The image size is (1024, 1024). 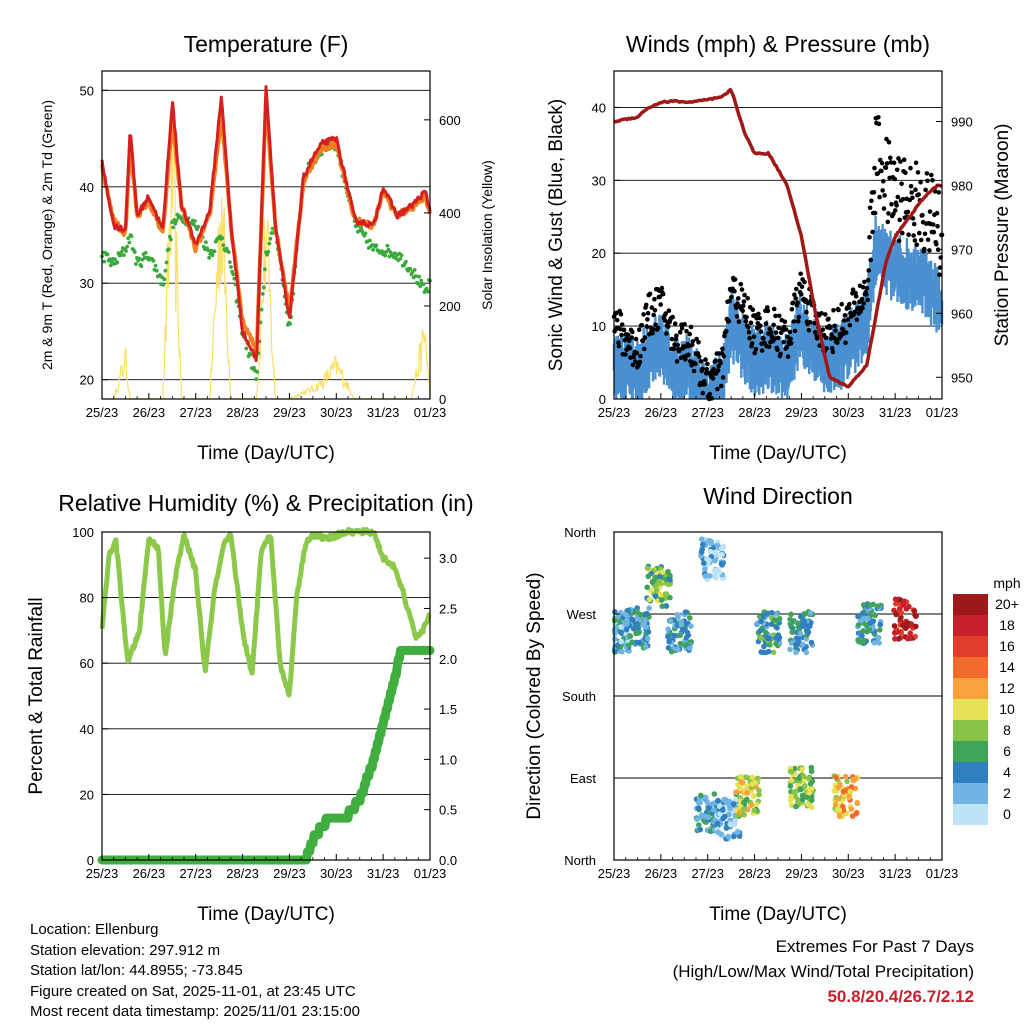 I want to click on x-tick-label-3: 31/23, so click(x=895, y=873).